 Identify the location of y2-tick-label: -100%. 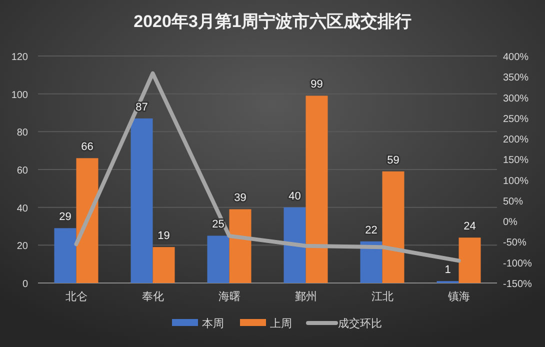
(517, 264).